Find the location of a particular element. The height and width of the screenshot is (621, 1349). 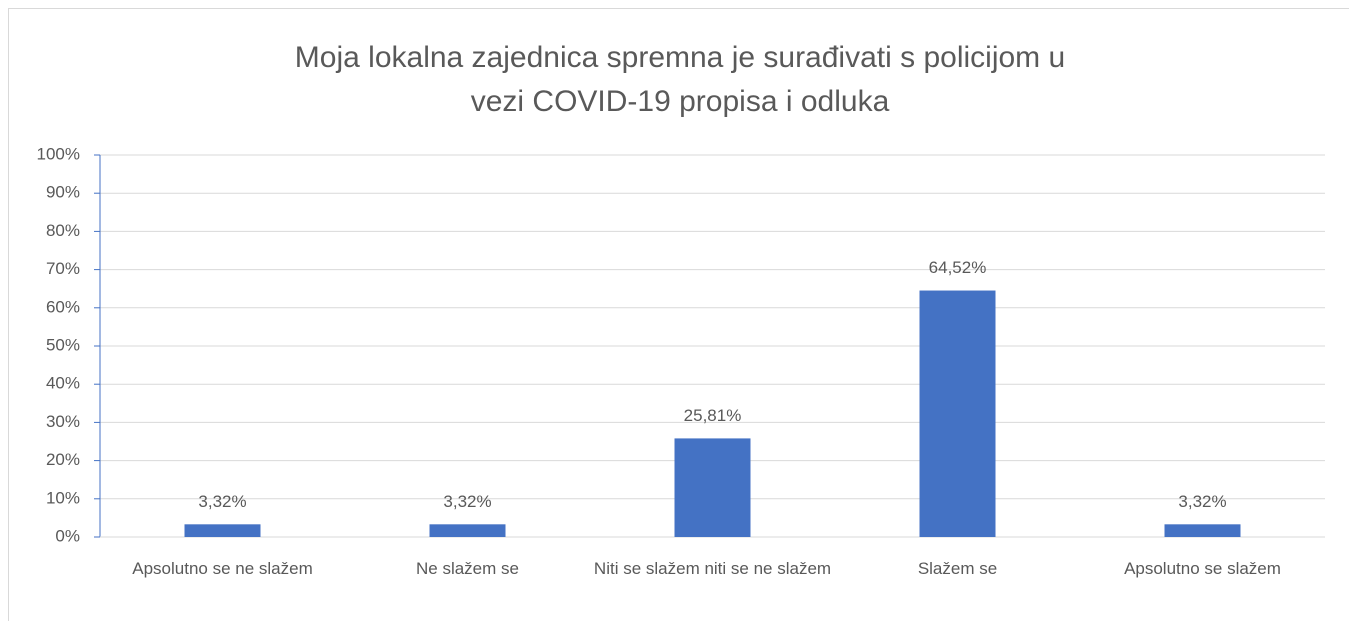

x-tick-label: Apsolutno se ne slažem is located at coordinates (222, 568).